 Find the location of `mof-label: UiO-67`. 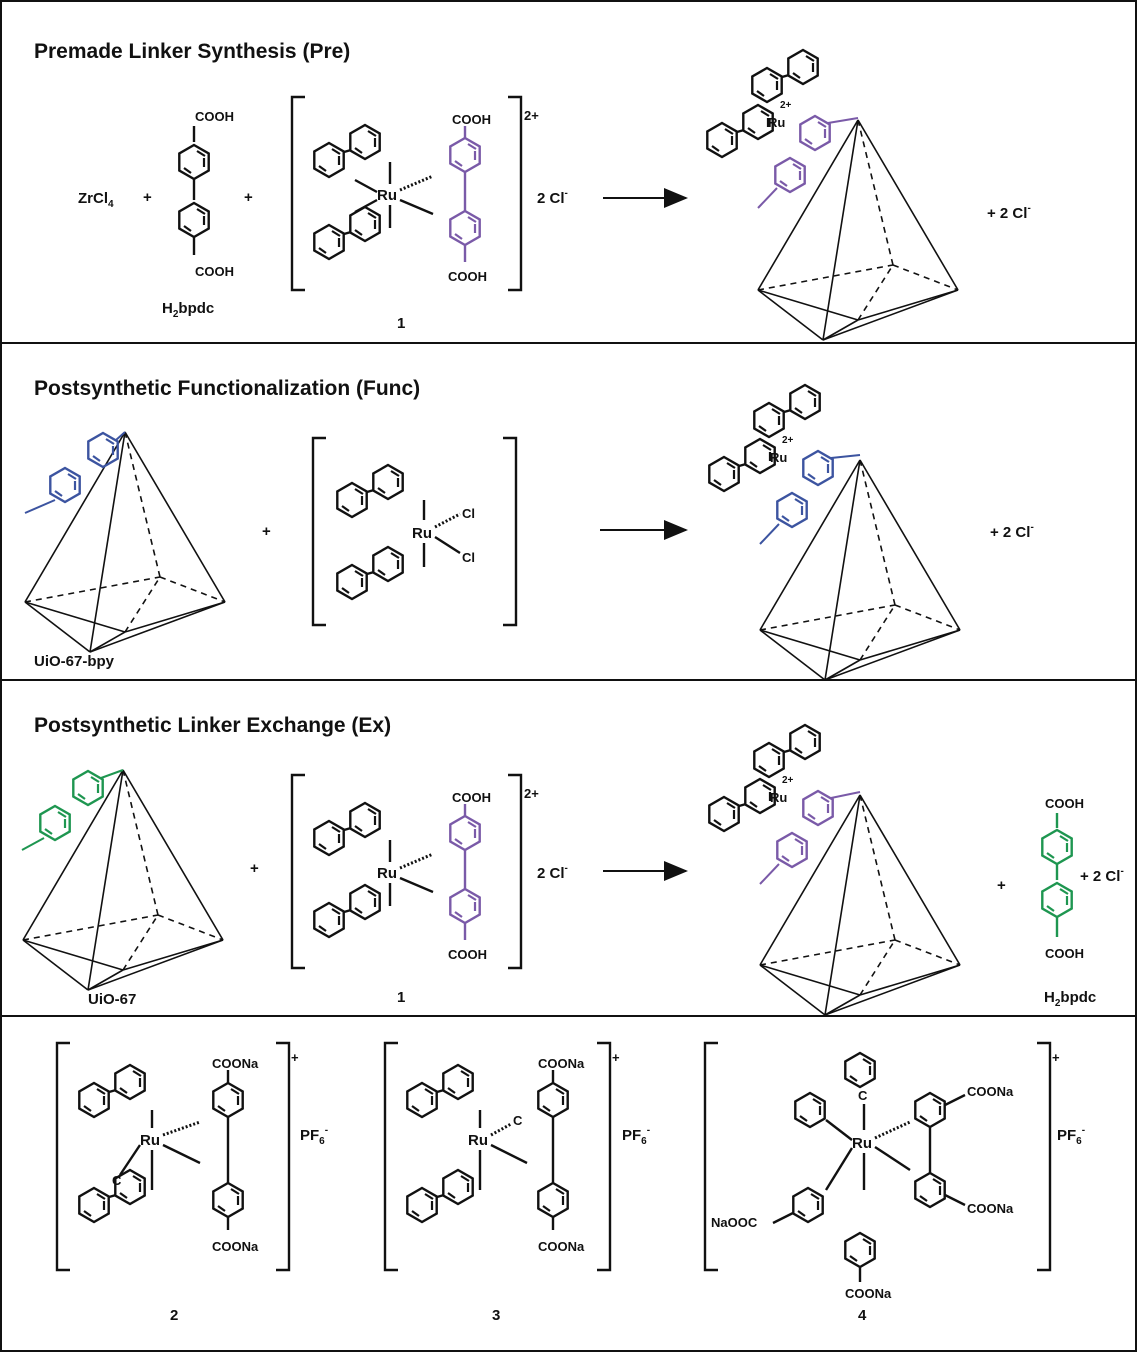

mof-label: UiO-67 is located at coordinates (112, 999).